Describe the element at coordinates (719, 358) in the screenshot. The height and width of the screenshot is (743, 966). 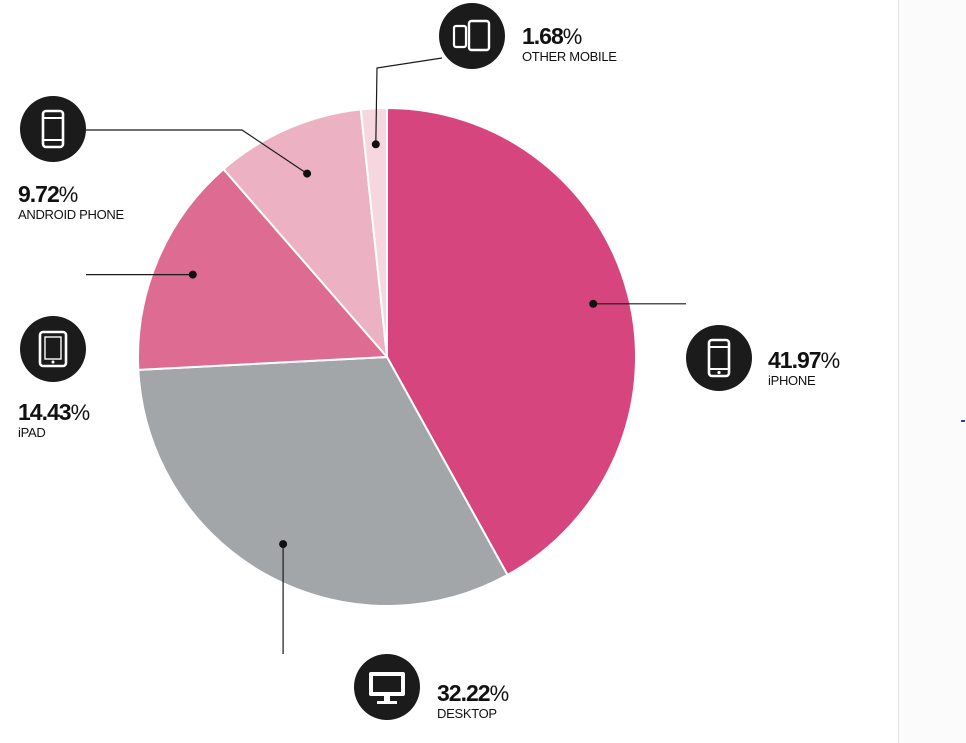
I see `smartphone-icon` at that location.